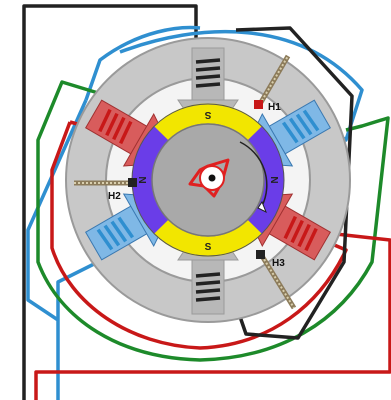 The width and height of the screenshot is (391, 400). Describe the element at coordinates (258, 104) in the screenshot. I see `hall-sensor-h1-tip` at that location.